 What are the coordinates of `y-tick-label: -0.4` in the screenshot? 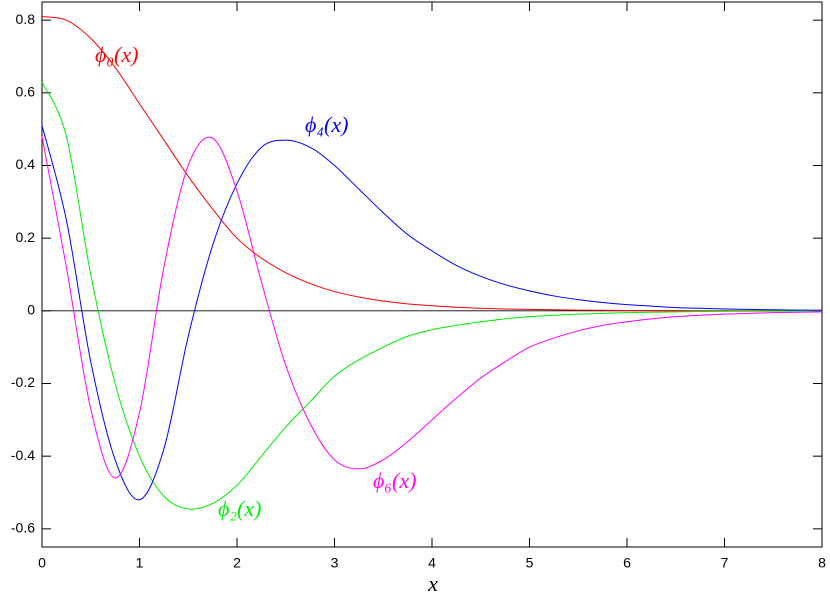 It's located at (23, 455).